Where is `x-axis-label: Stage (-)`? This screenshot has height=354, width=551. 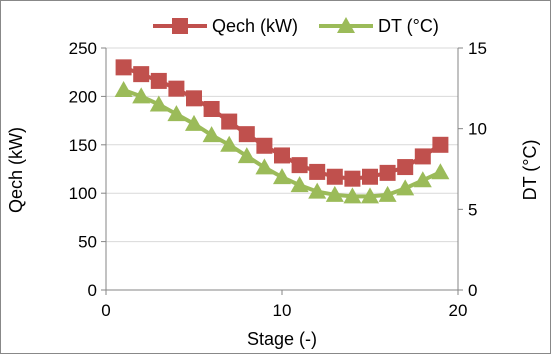 x-axis-label: Stage (-) is located at coordinates (282, 339).